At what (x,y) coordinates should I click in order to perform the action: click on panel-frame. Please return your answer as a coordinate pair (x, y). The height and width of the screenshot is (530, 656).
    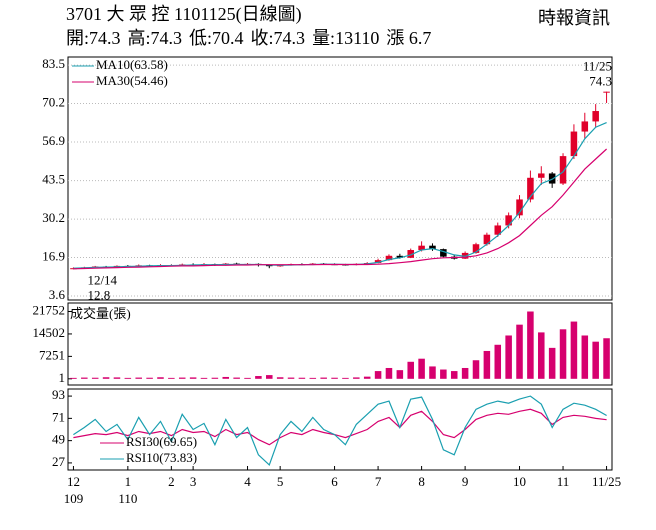
    Looking at the image, I should click on (340, 344).